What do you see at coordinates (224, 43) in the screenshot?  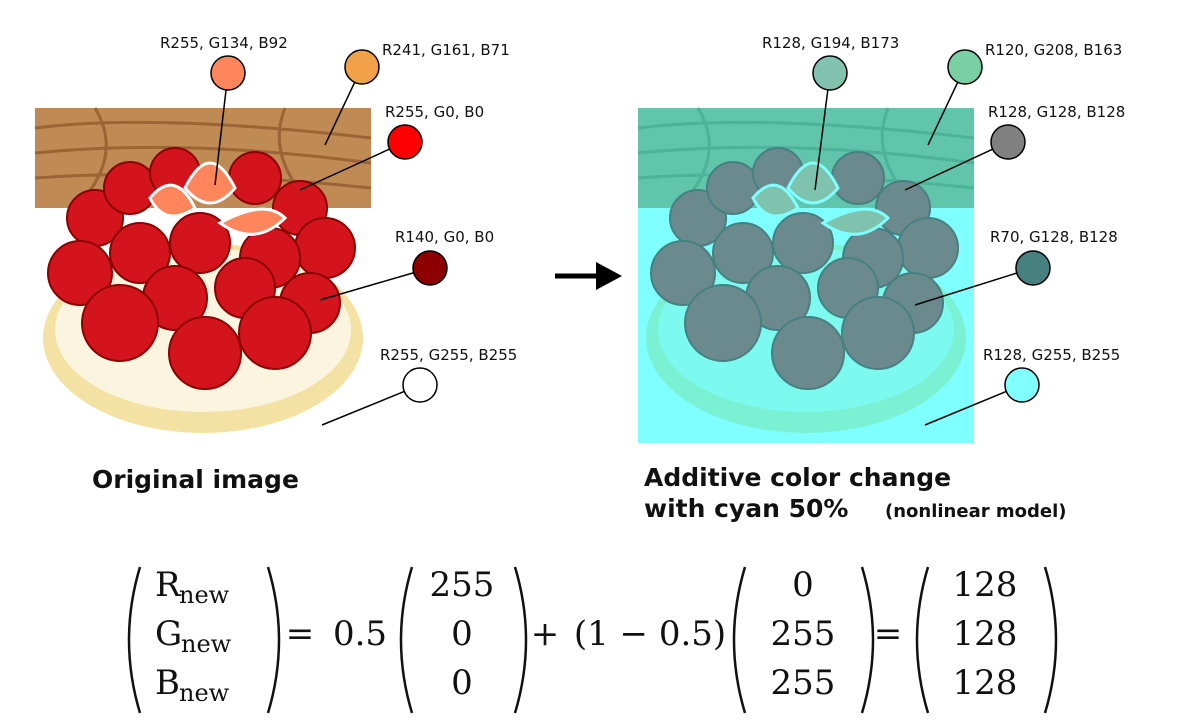 I see `swatch-label: R255, G134, B92` at bounding box center [224, 43].